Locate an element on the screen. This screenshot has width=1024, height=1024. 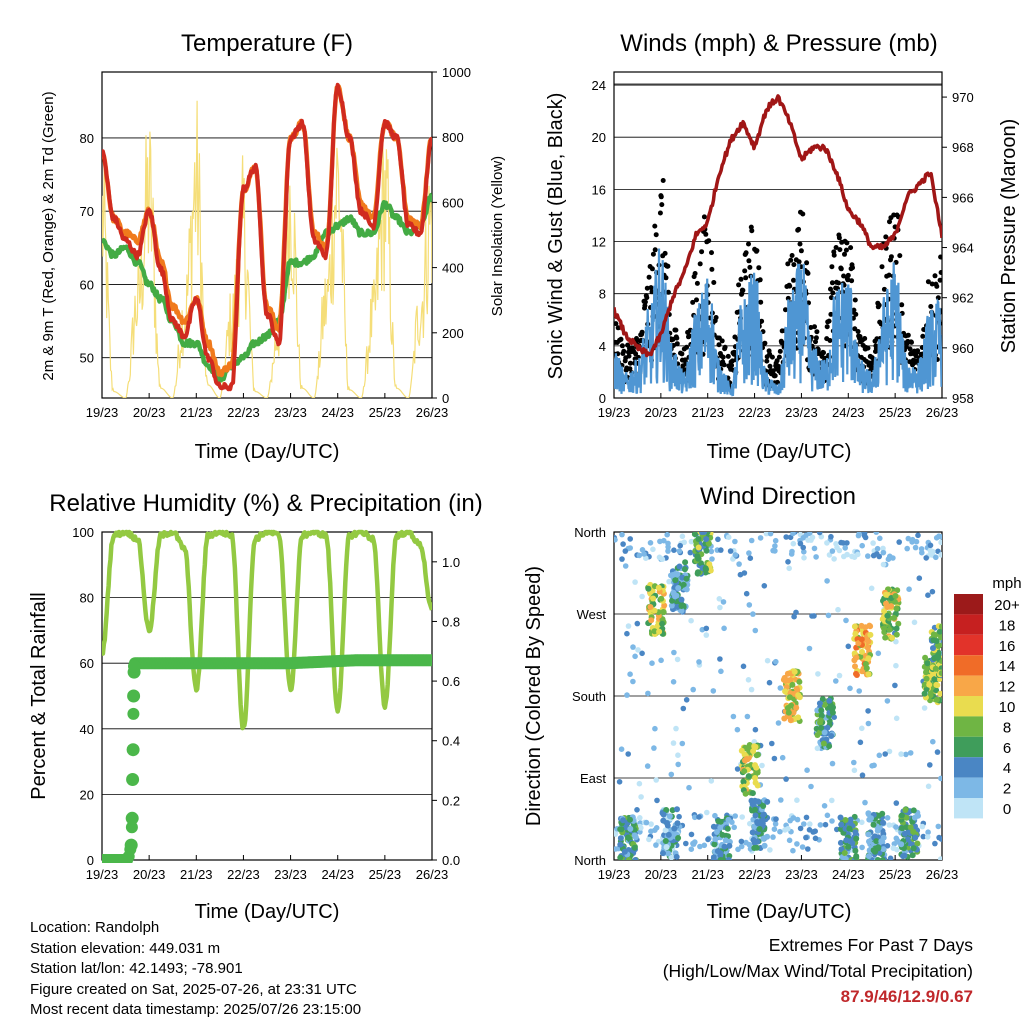
direction-ytick-label: East is located at coordinates (593, 778).